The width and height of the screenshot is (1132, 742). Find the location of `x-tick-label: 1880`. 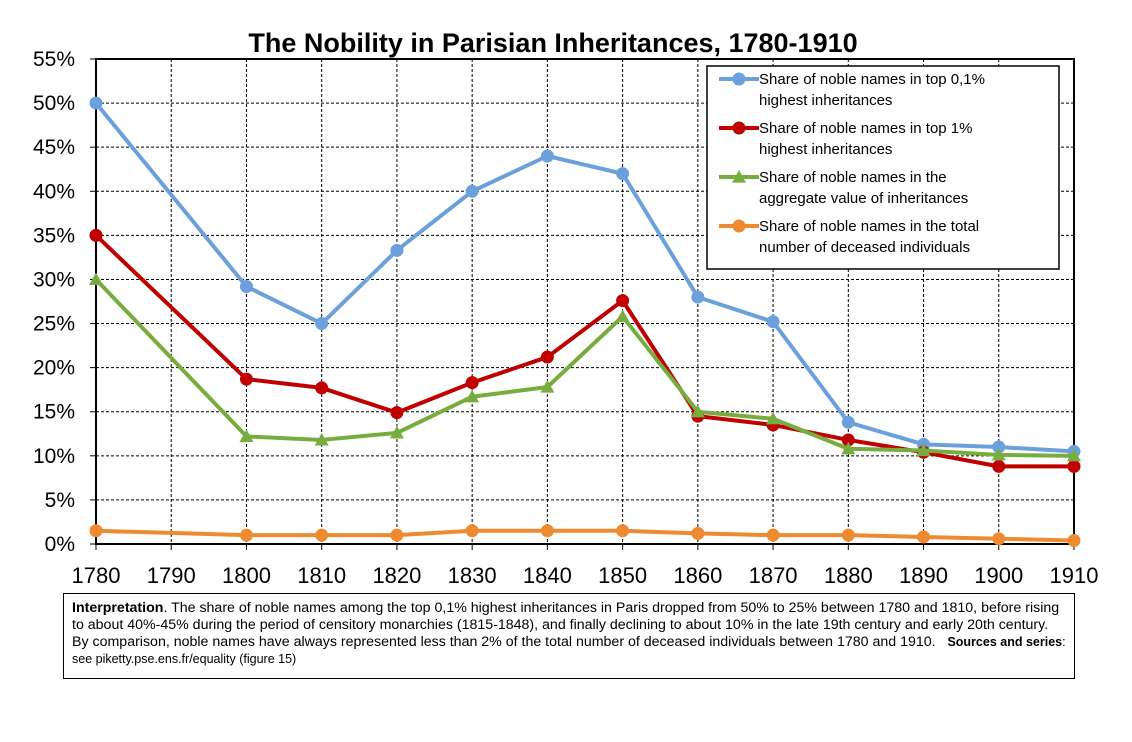

x-tick-label: 1880 is located at coordinates (848, 575).